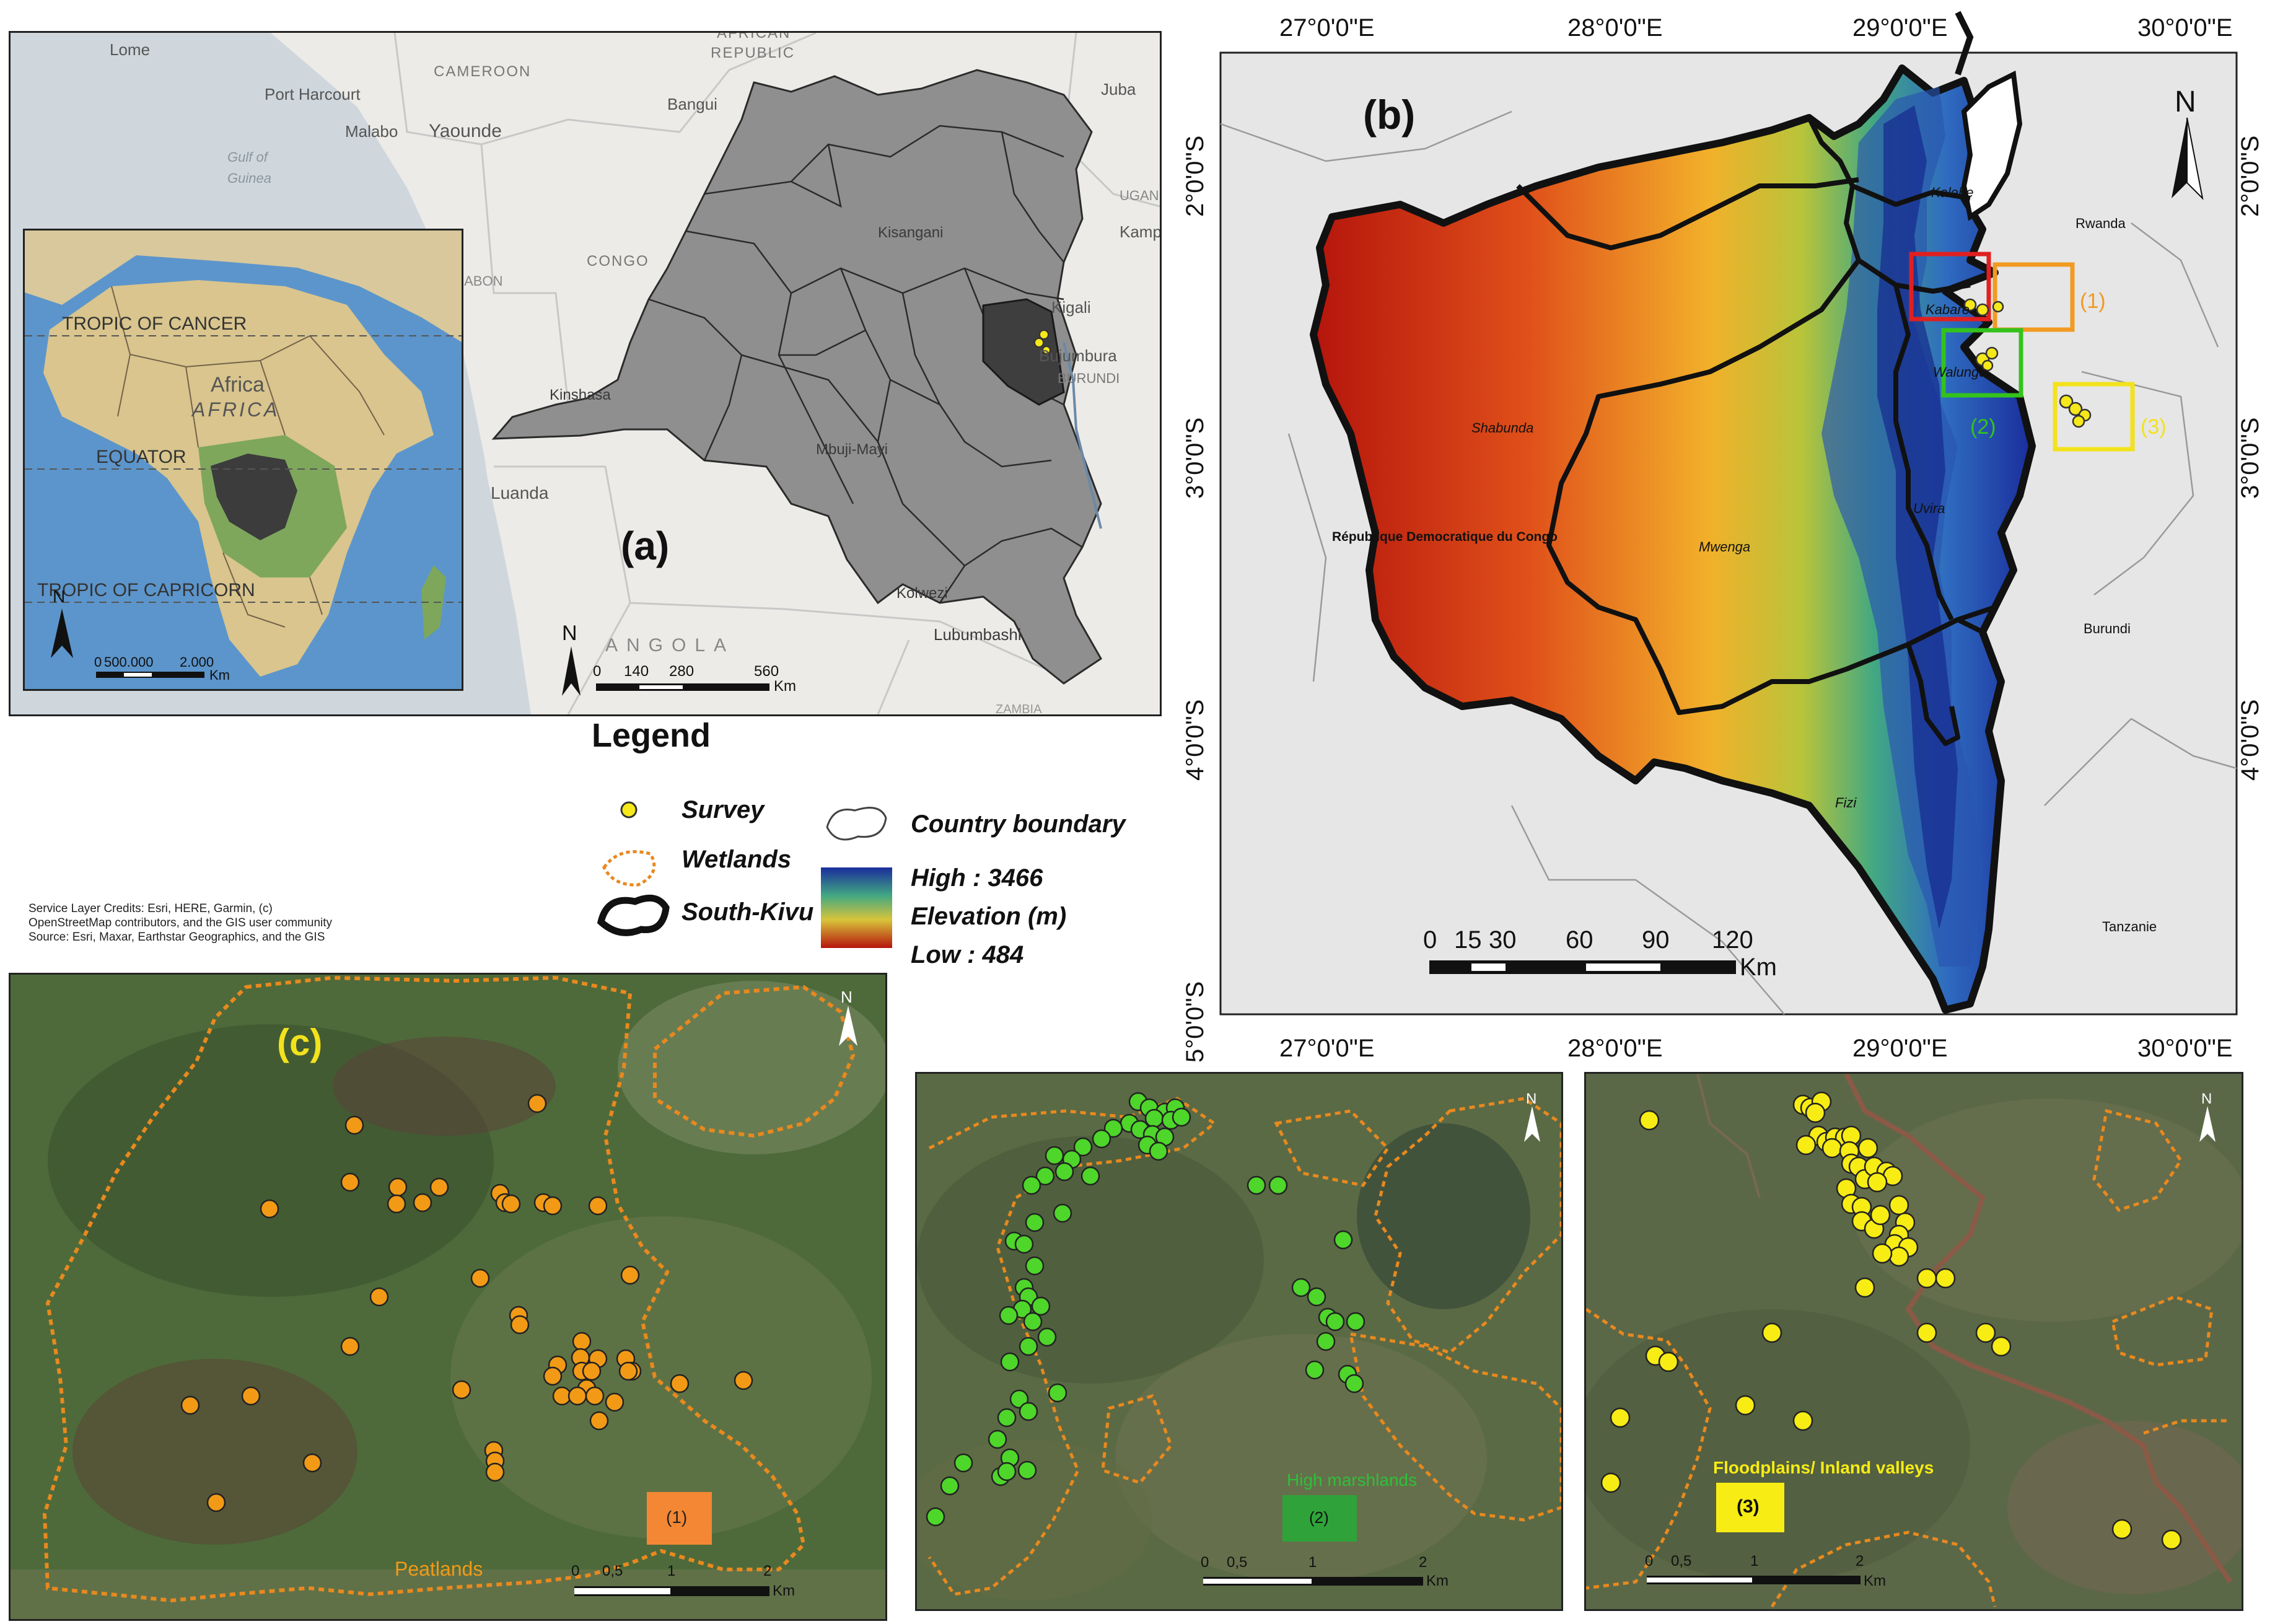 The height and width of the screenshot is (1624, 2288). I want to click on box-3-badge, so click(1750, 1507).